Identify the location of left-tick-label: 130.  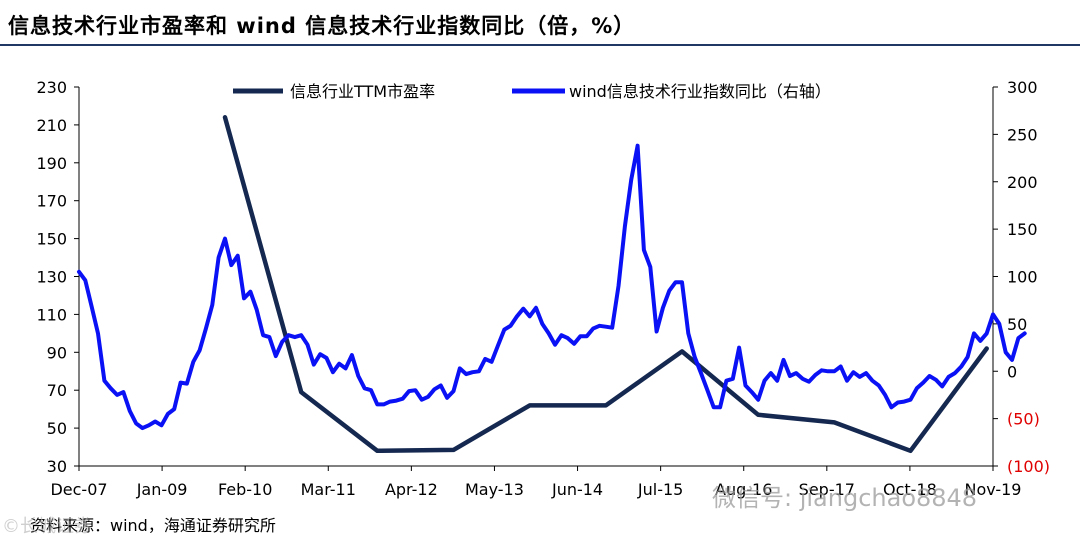
(51, 277).